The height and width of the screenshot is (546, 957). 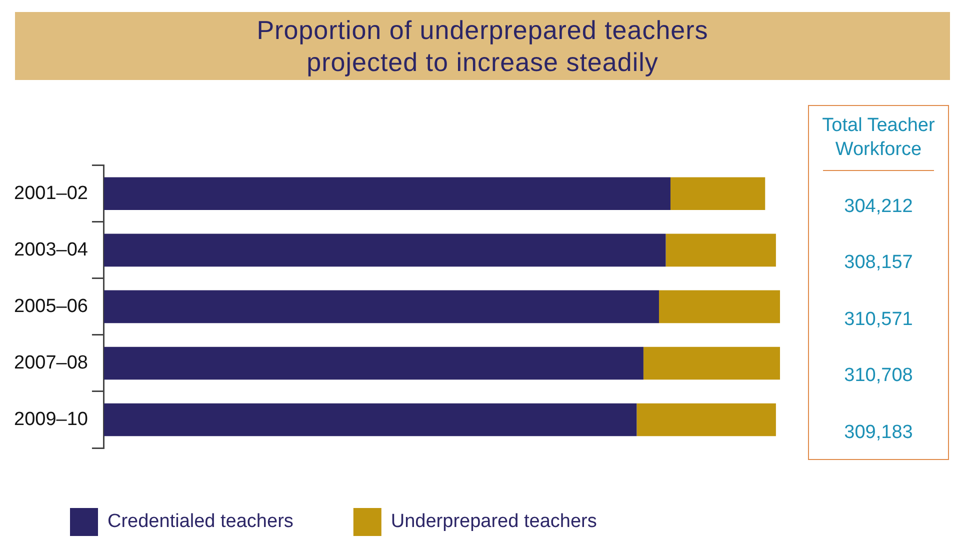 What do you see at coordinates (51, 193) in the screenshot?
I see `y-tick-label: 2001–02` at bounding box center [51, 193].